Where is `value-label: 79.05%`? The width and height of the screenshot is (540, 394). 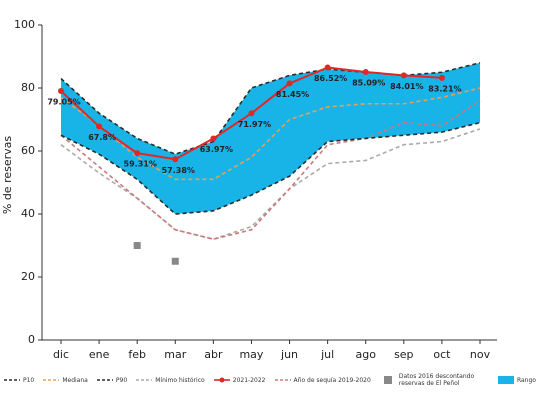
value-label: 79.05% is located at coordinates (63, 101).